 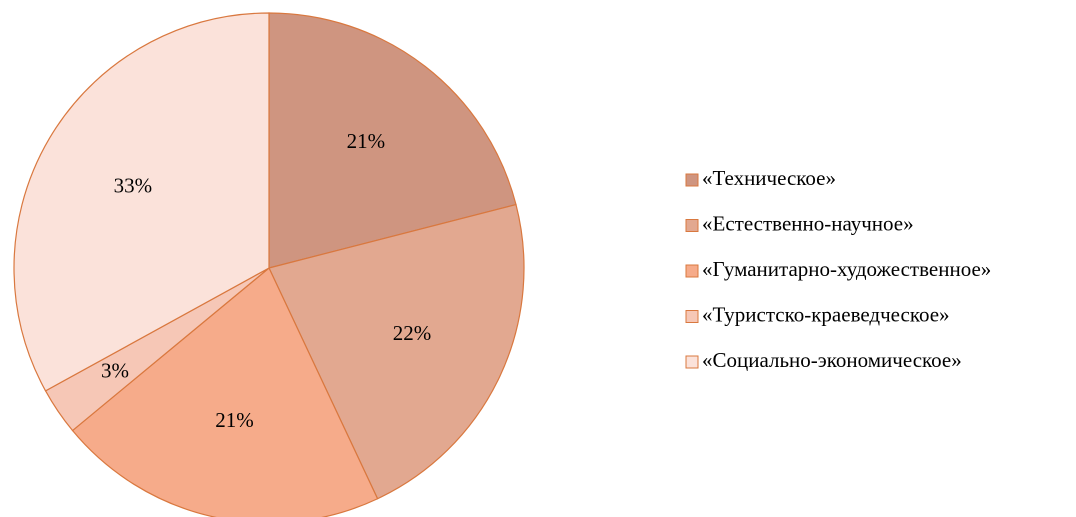 What do you see at coordinates (115, 370) in the screenshot?
I see `data-label: 3%` at bounding box center [115, 370].